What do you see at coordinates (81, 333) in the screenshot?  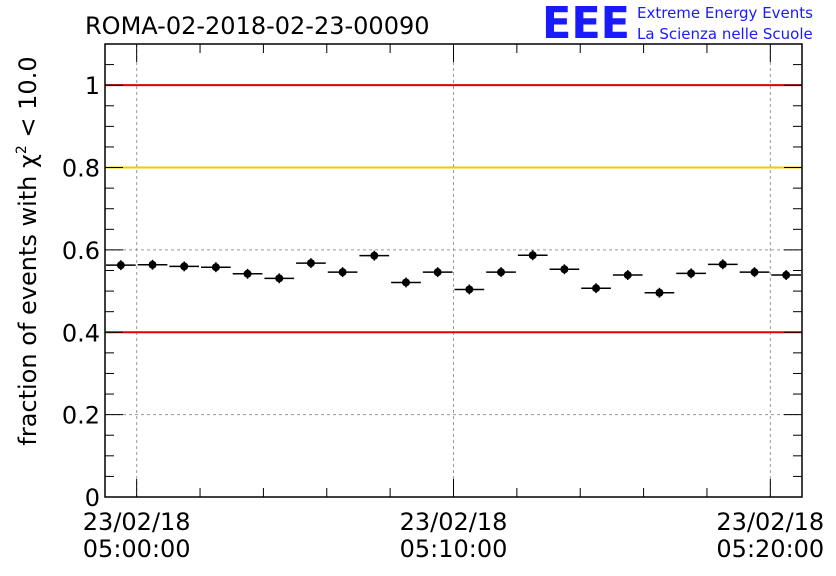 I see `y-tick-label: 0.4` at bounding box center [81, 333].